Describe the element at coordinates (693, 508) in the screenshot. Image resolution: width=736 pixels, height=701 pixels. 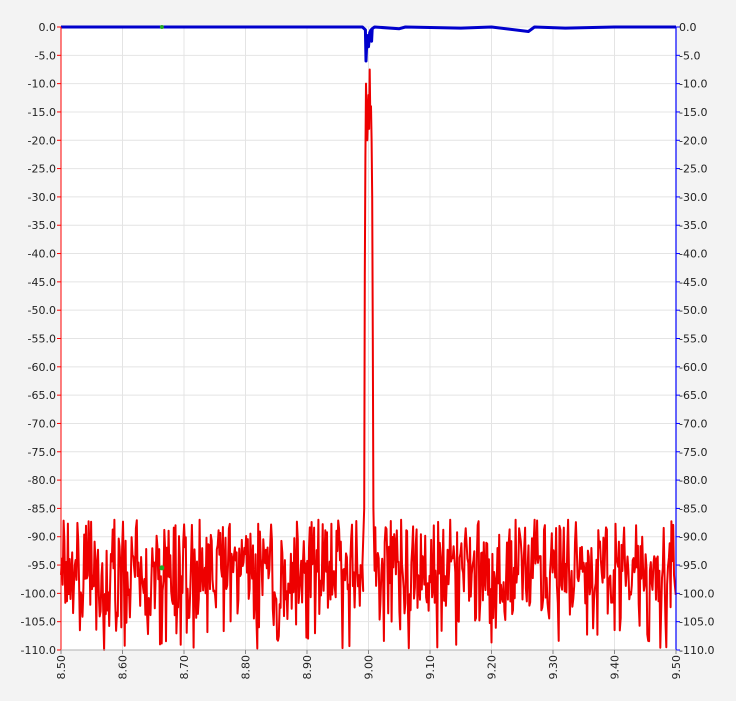
I see `right-tick-label: -85.0` at that location.